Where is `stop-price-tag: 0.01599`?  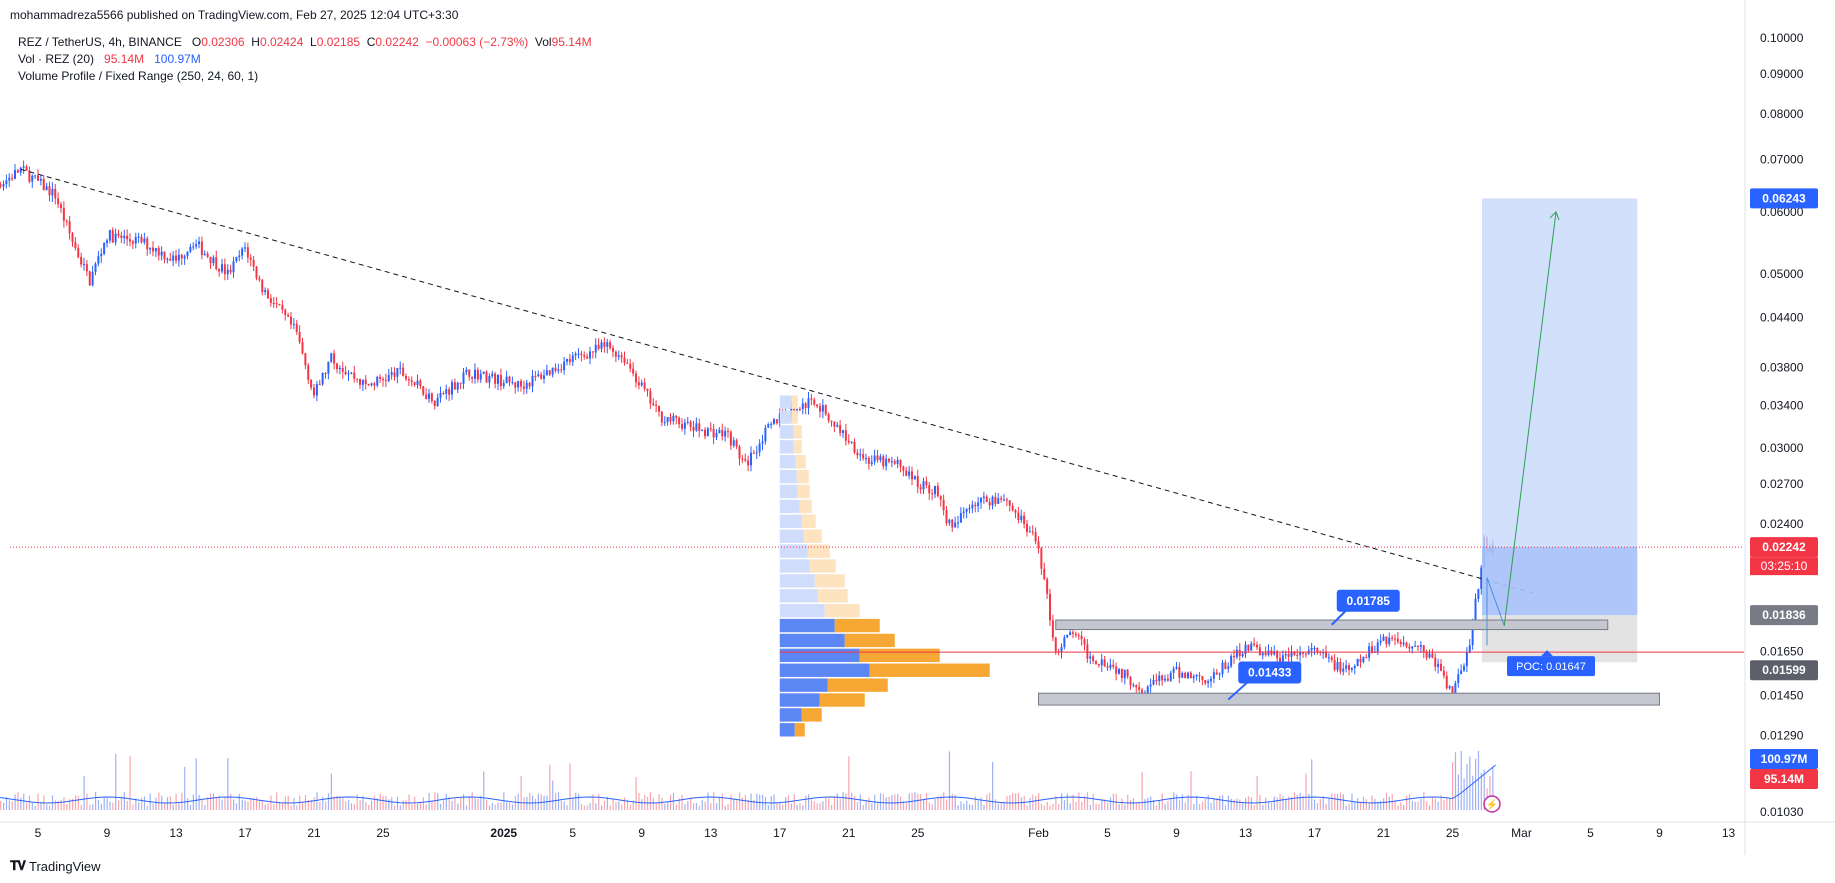
stop-price-tag: 0.01599 is located at coordinates (1784, 670).